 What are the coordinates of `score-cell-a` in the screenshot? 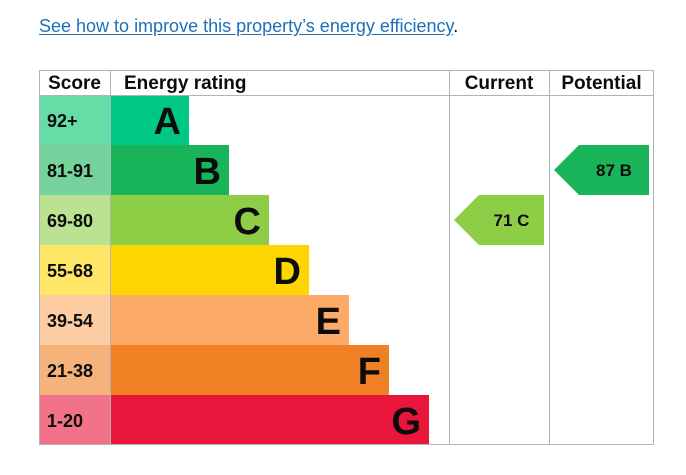 It's located at (74, 120).